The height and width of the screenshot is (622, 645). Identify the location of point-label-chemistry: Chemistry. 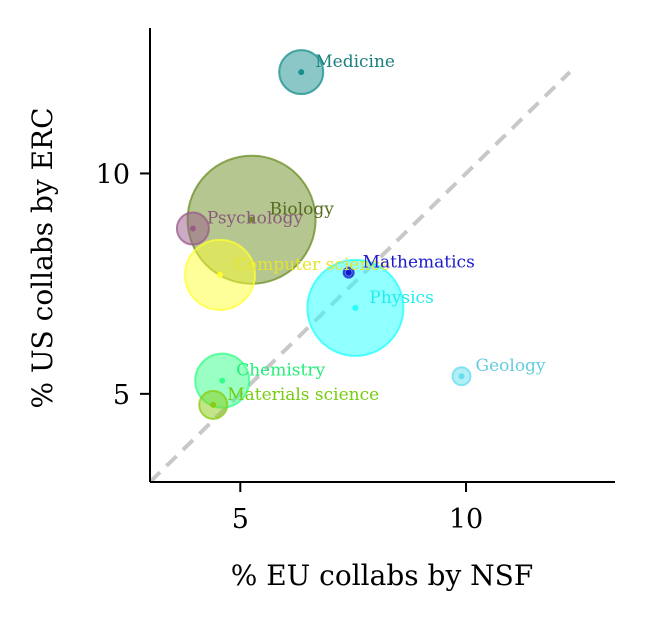
(280, 371).